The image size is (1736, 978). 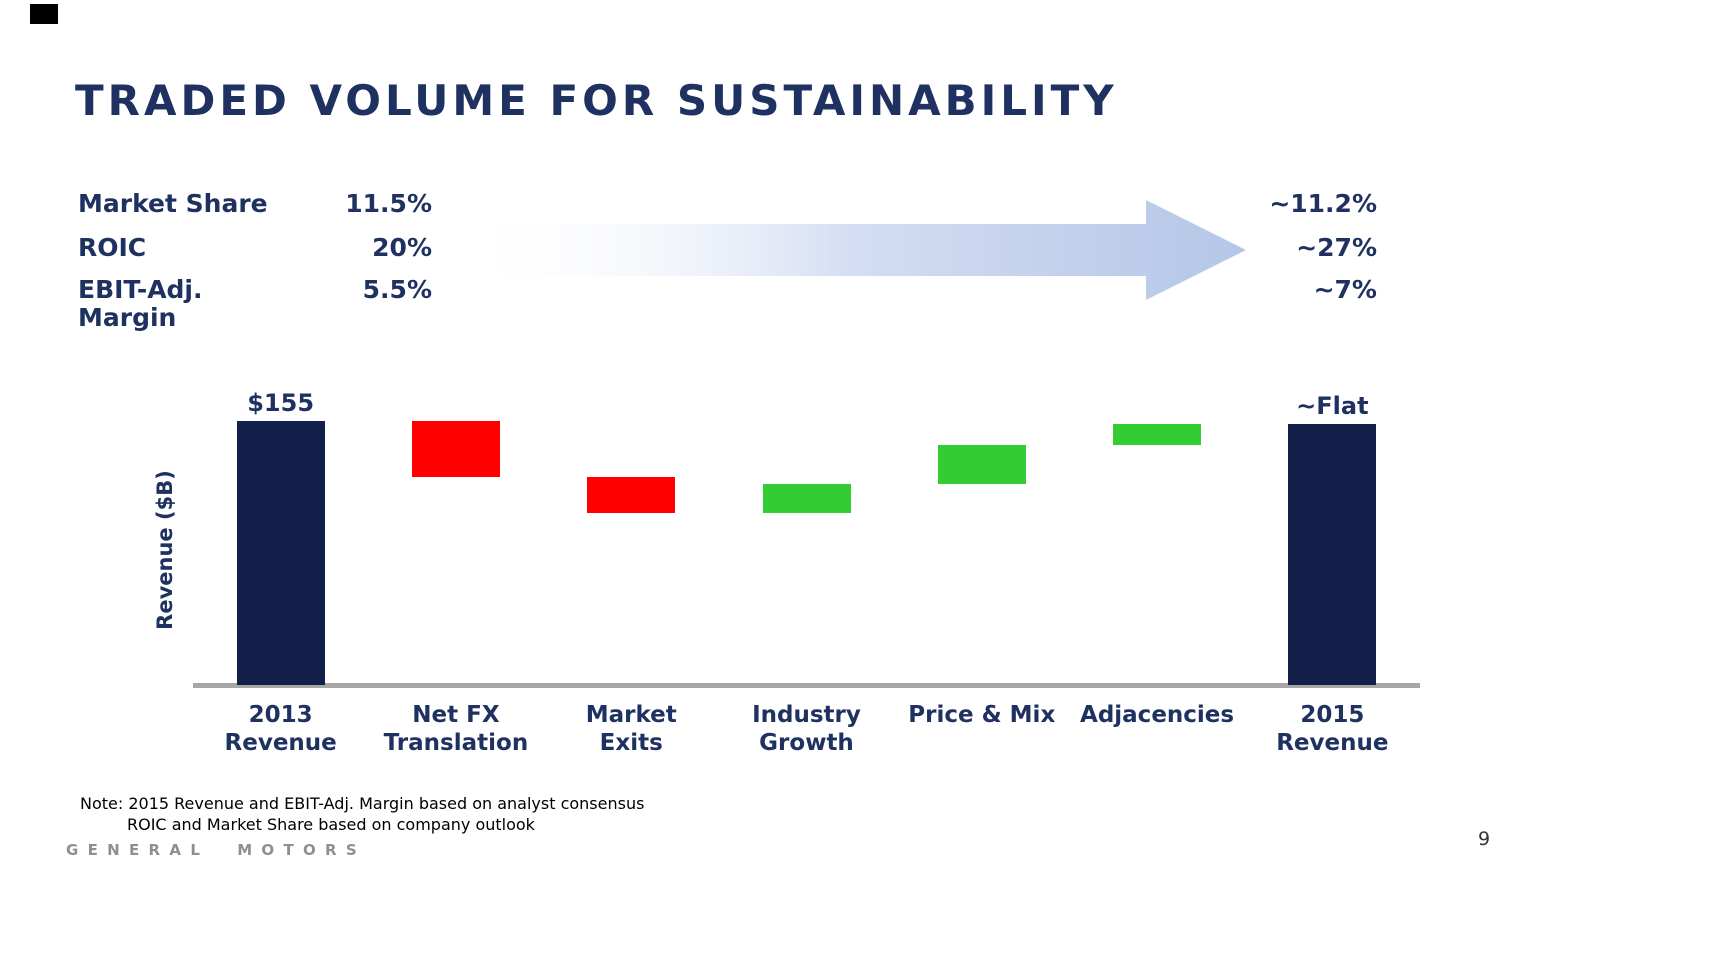 I want to click on metric-to-ebit-margin: ~7%, so click(x=1345, y=289).